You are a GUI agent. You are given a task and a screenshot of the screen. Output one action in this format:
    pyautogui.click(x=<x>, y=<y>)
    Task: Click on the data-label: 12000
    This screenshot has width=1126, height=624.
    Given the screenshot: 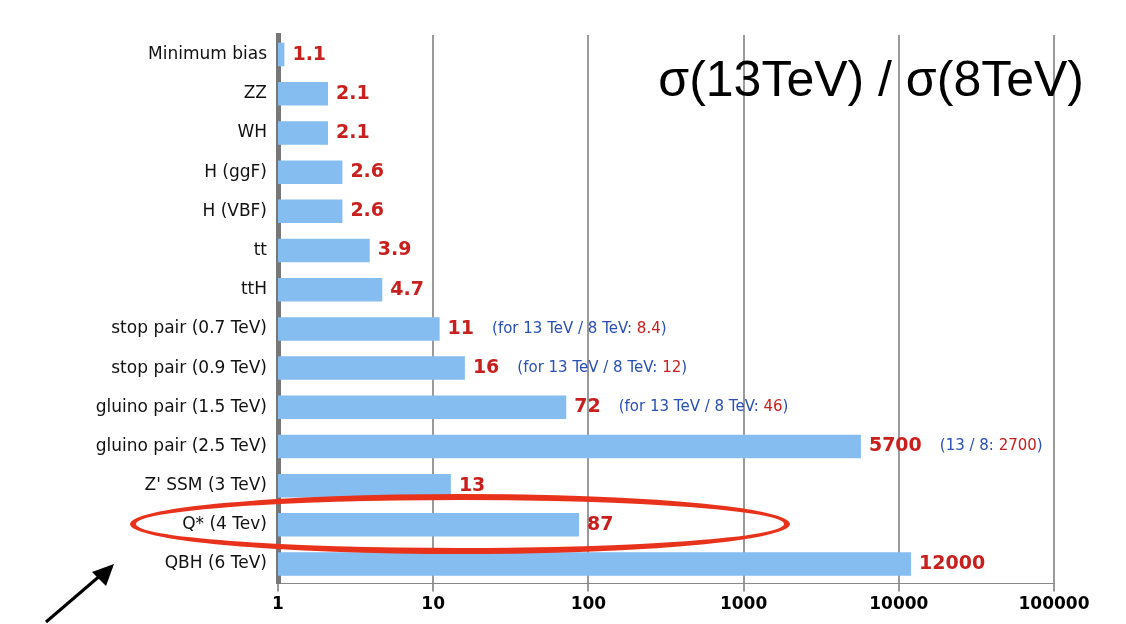 What is the action you would take?
    pyautogui.click(x=952, y=561)
    